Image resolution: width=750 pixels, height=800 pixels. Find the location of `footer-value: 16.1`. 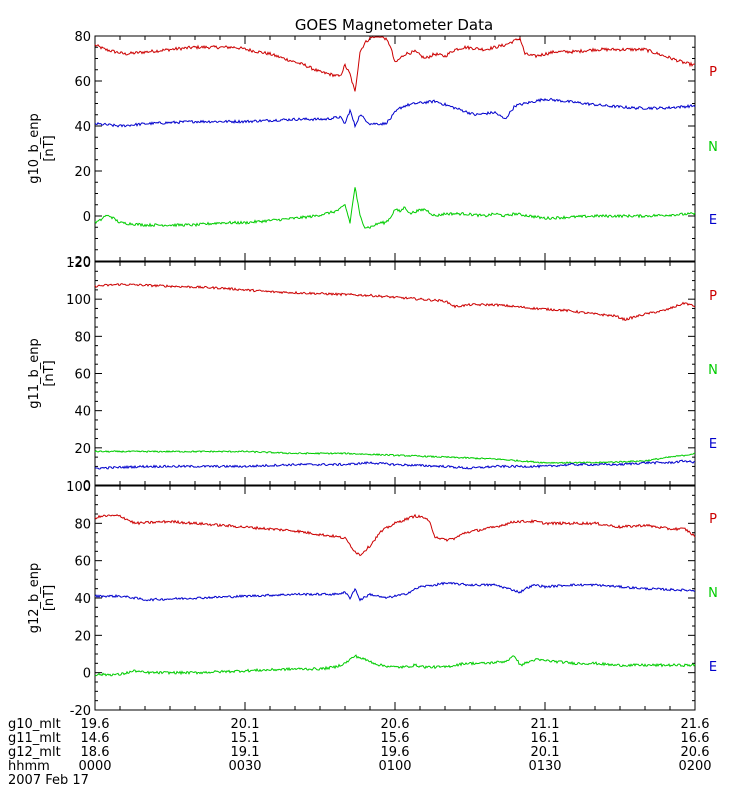

footer-value: 16.1 is located at coordinates (545, 738).